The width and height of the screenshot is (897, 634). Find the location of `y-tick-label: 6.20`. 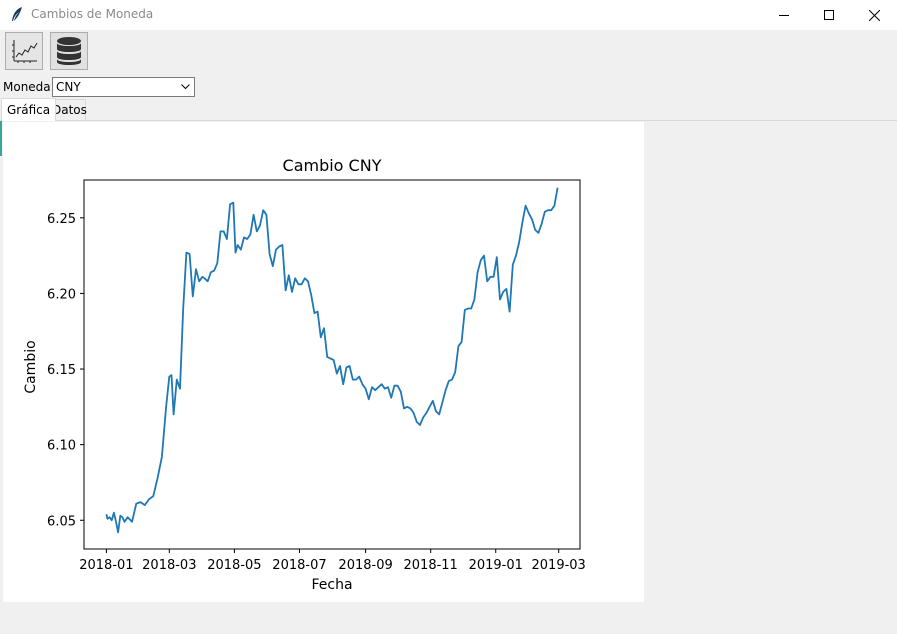

y-tick-label: 6.20 is located at coordinates (61, 294).